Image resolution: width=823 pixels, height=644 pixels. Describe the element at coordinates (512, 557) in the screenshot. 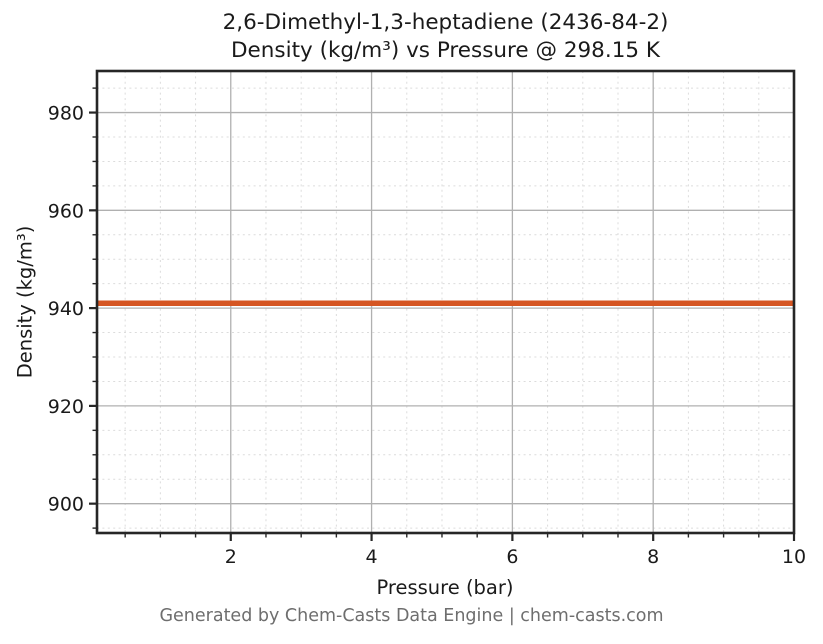

I see `x-tick-label: 6` at that location.